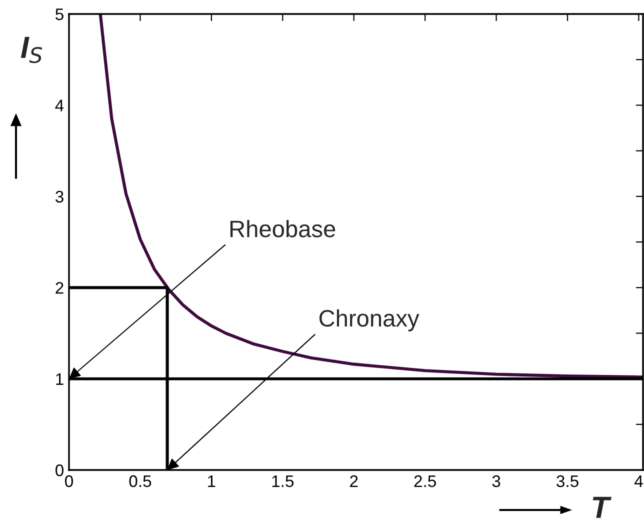 The width and height of the screenshot is (644, 523). Describe the element at coordinates (354, 481) in the screenshot. I see `x-tick-label: 2` at that location.